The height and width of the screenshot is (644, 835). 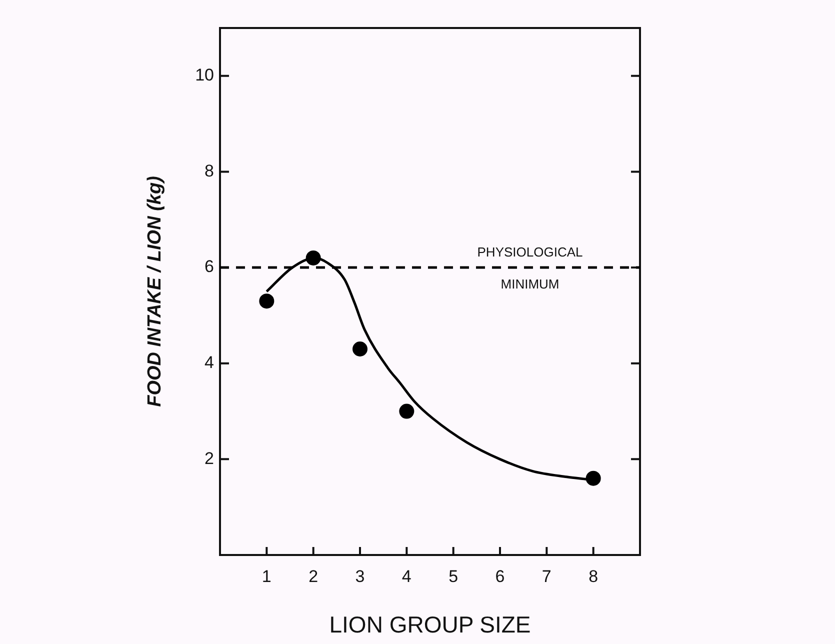 I want to click on y-tick-label: 4, so click(x=209, y=362).